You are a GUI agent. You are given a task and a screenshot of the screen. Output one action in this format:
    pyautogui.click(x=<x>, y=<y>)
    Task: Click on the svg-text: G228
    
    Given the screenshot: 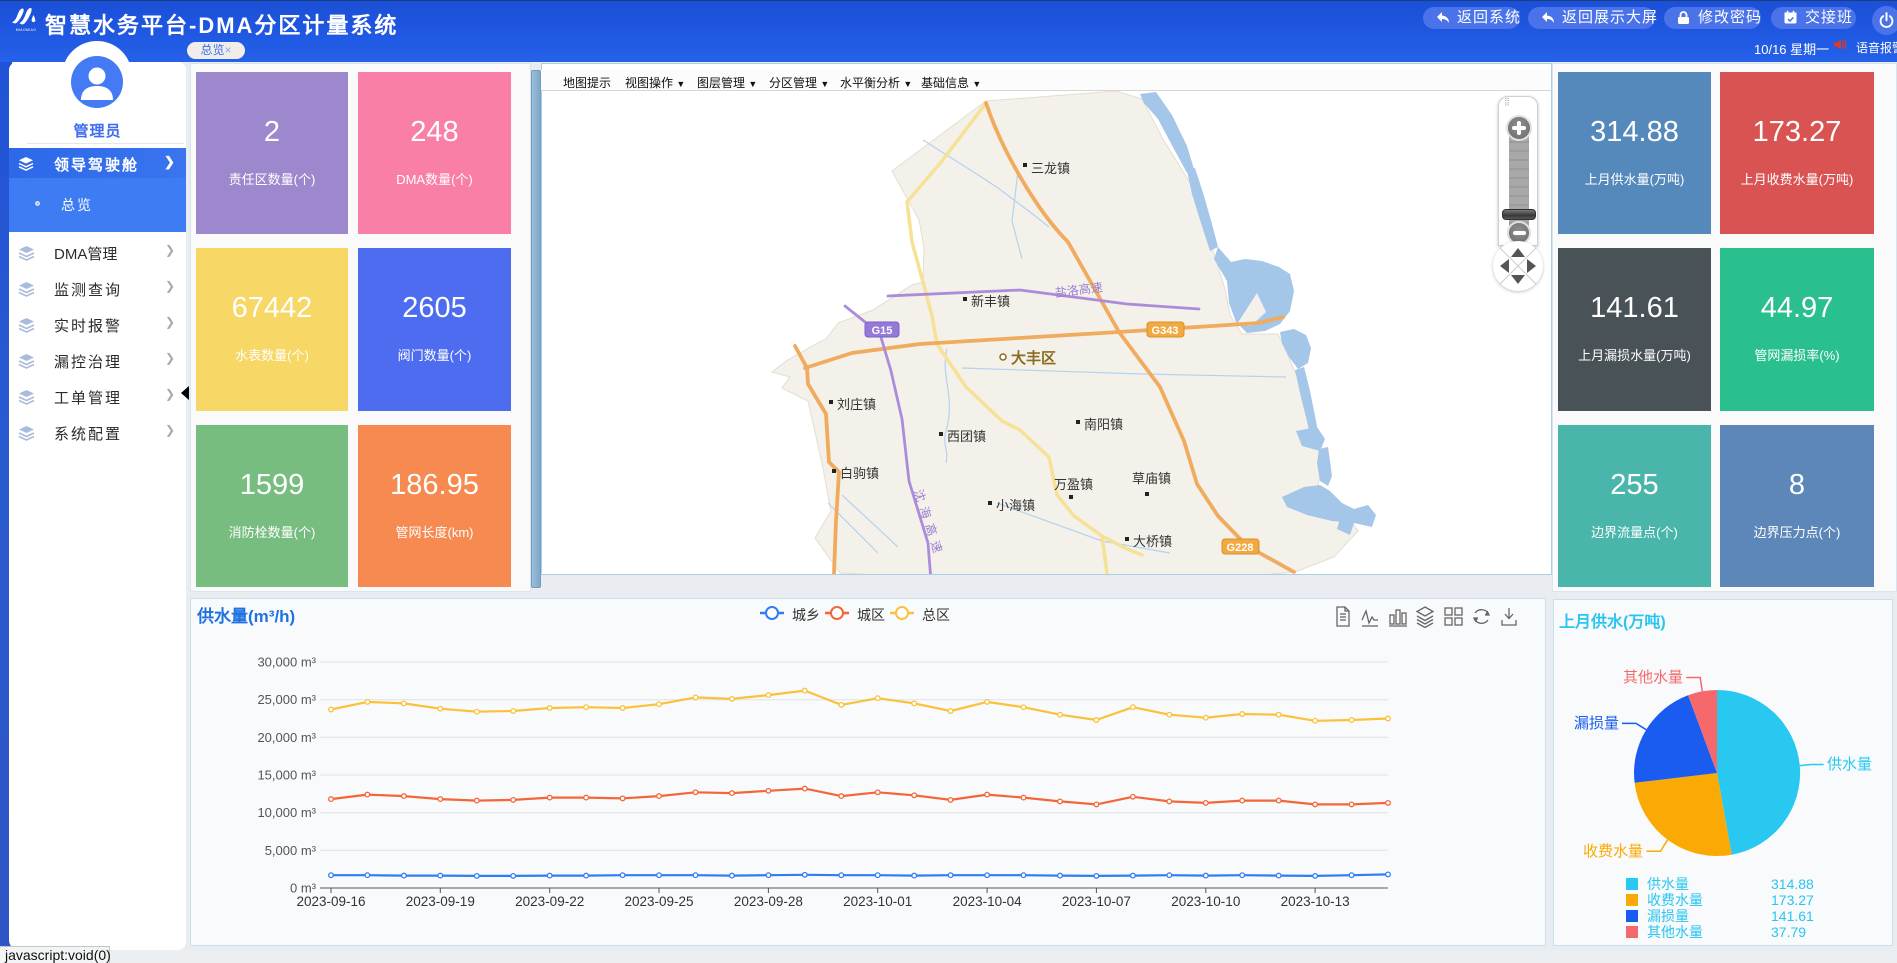 What is the action you would take?
    pyautogui.click(x=1240, y=548)
    